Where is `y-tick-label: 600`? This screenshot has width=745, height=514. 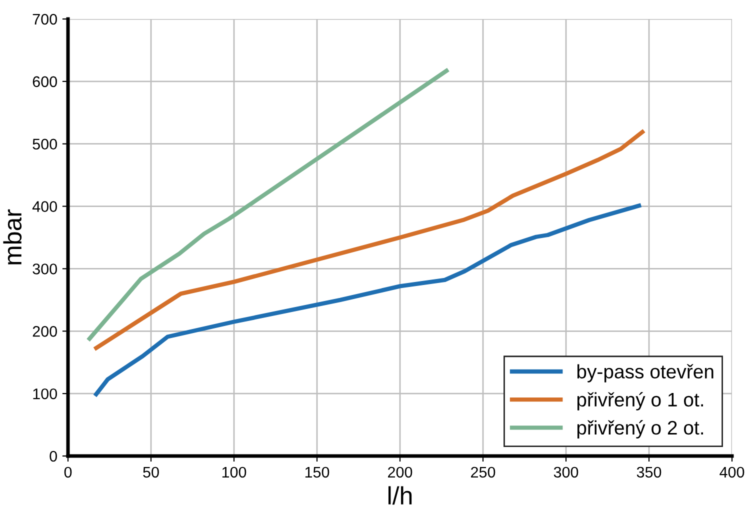
y-tick-label: 600 is located at coordinates (44, 82).